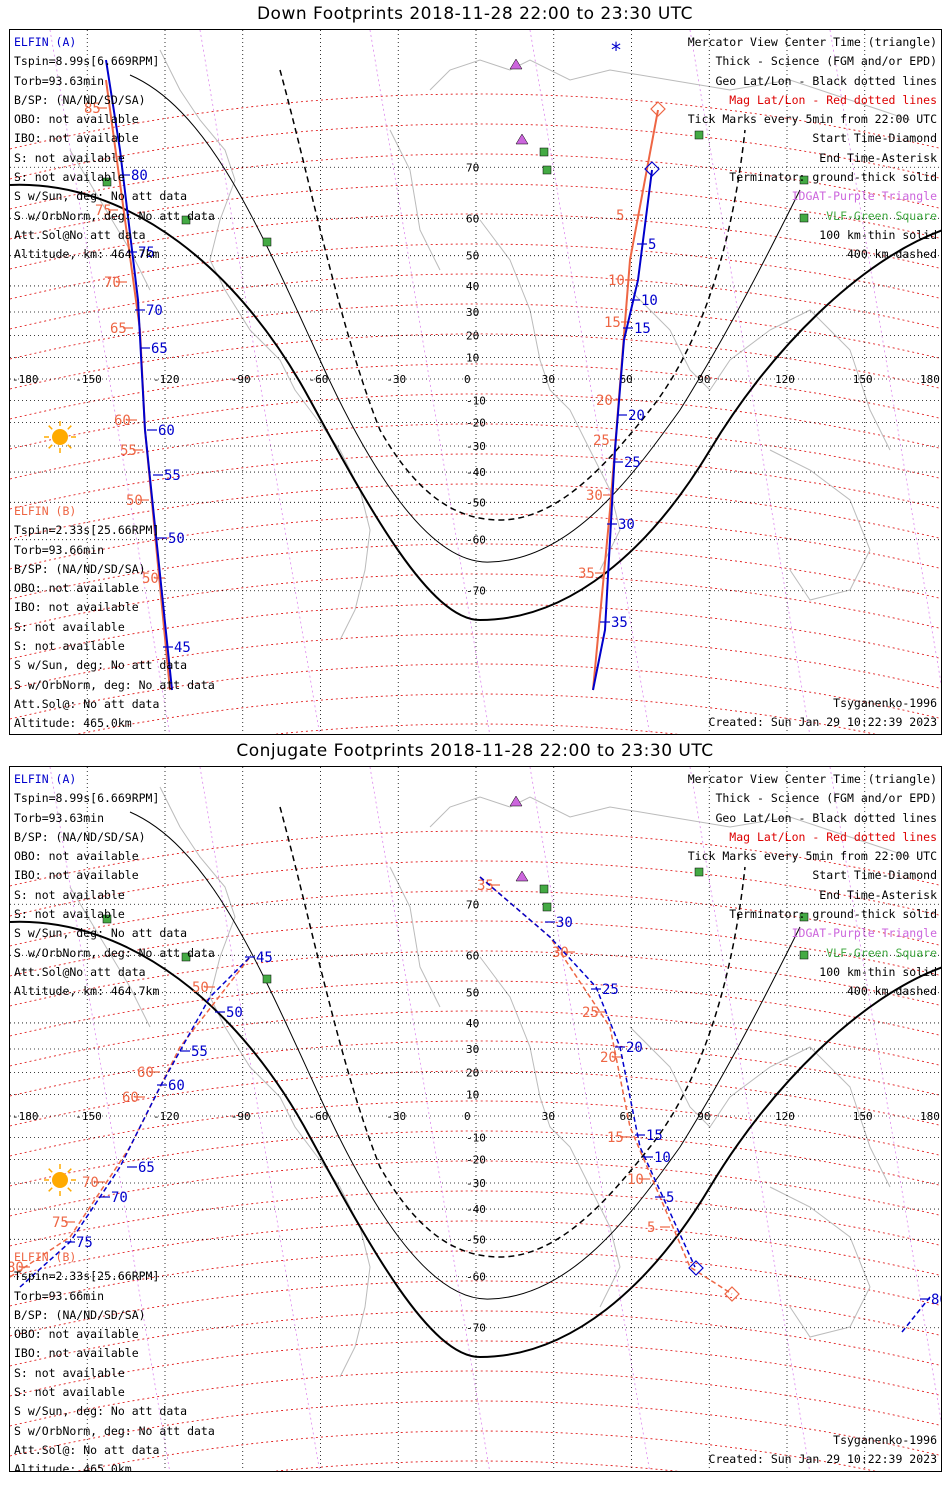  What do you see at coordinates (626, 525) in the screenshot?
I see `down-a-time-label: 30` at bounding box center [626, 525].